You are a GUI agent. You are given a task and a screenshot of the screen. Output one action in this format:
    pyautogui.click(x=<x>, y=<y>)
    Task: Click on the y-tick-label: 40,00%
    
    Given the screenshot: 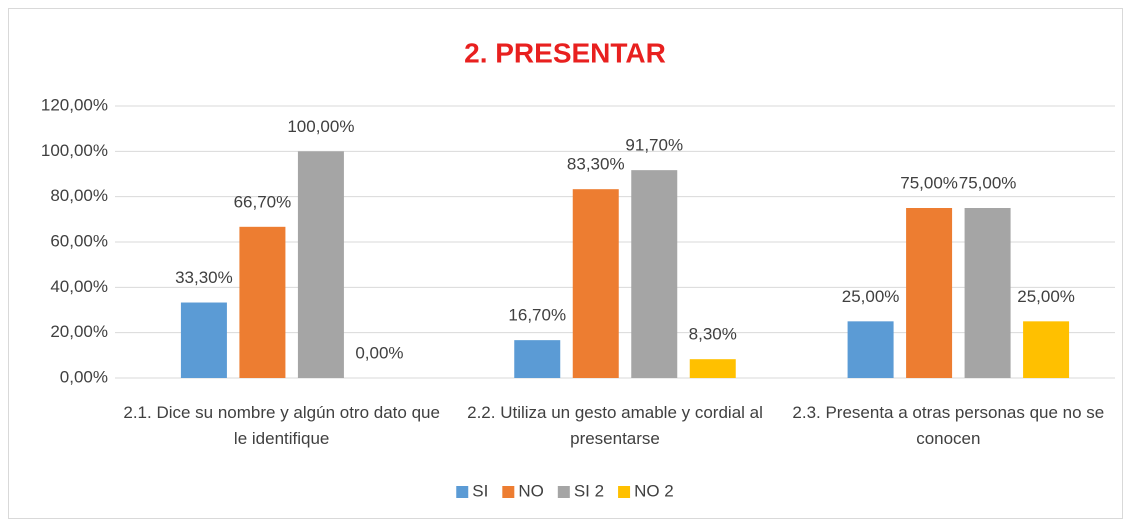 What is the action you would take?
    pyautogui.click(x=79, y=286)
    